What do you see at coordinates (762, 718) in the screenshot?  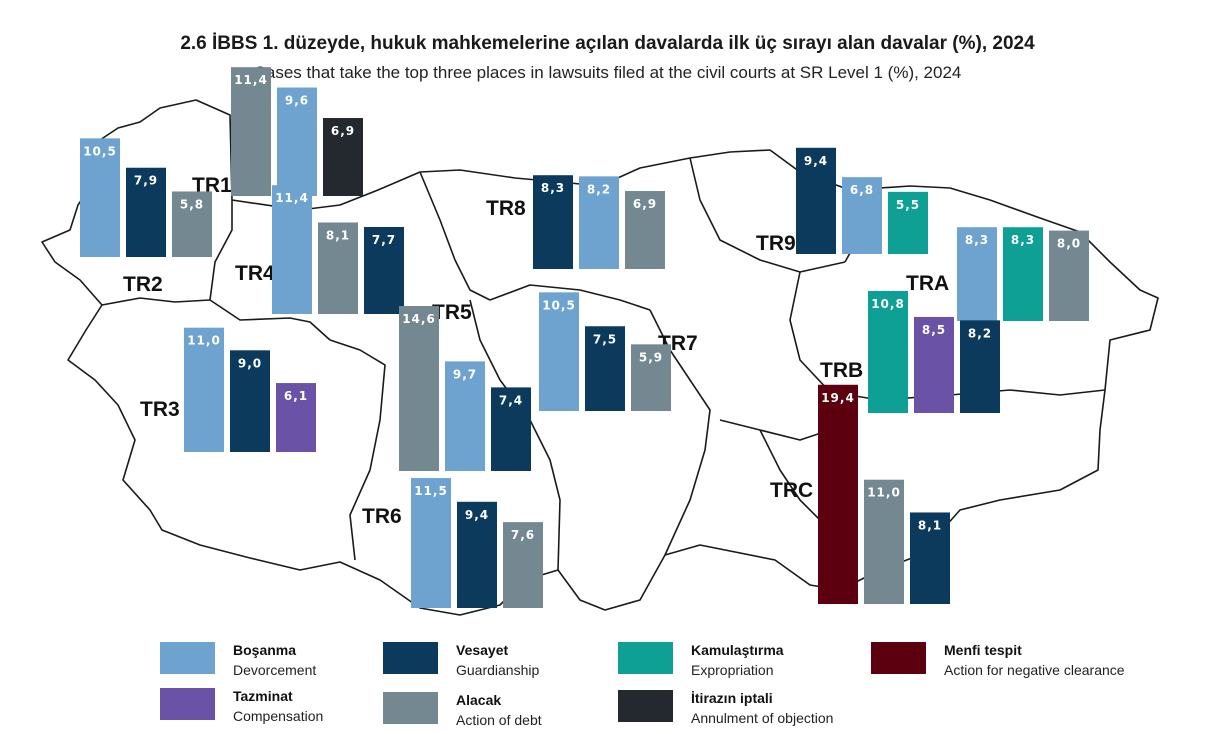 I see `legend-label-en: Annulment of objection` at bounding box center [762, 718].